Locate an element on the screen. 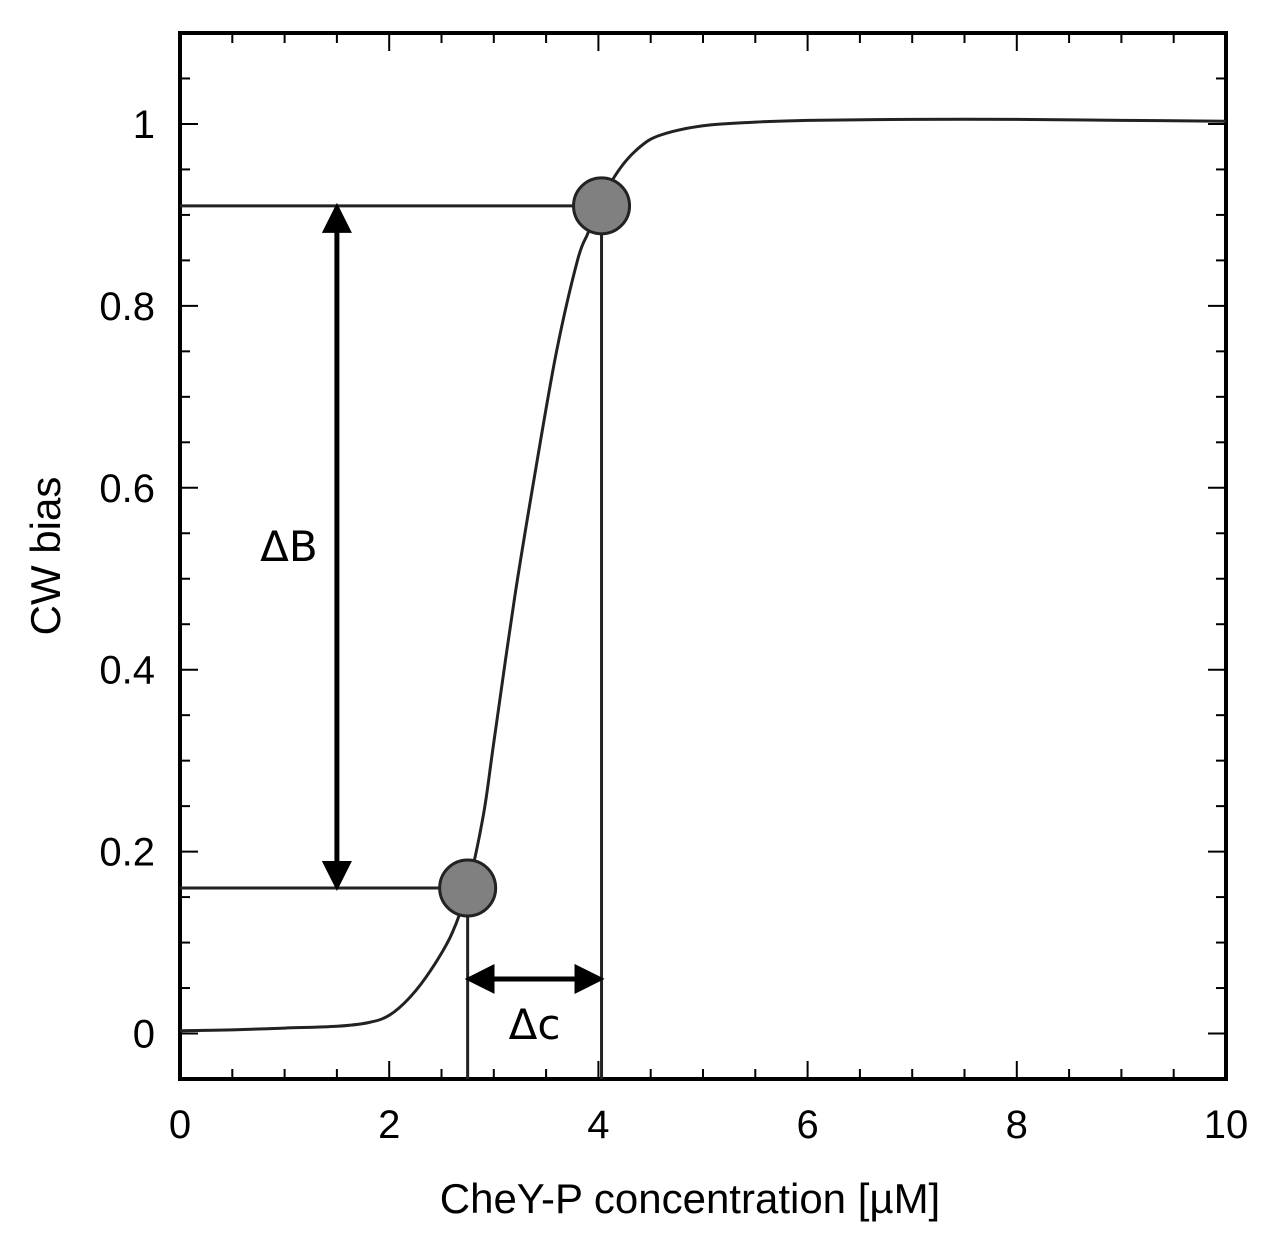 The width and height of the screenshot is (1277, 1244). y-tick-label: 0.2 is located at coordinates (127, 853).